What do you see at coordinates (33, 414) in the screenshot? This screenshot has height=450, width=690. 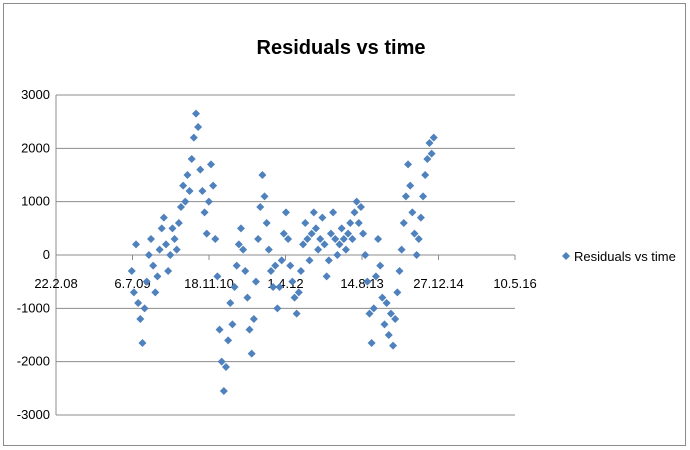 I see `y-tick-label: -3000` at bounding box center [33, 414].